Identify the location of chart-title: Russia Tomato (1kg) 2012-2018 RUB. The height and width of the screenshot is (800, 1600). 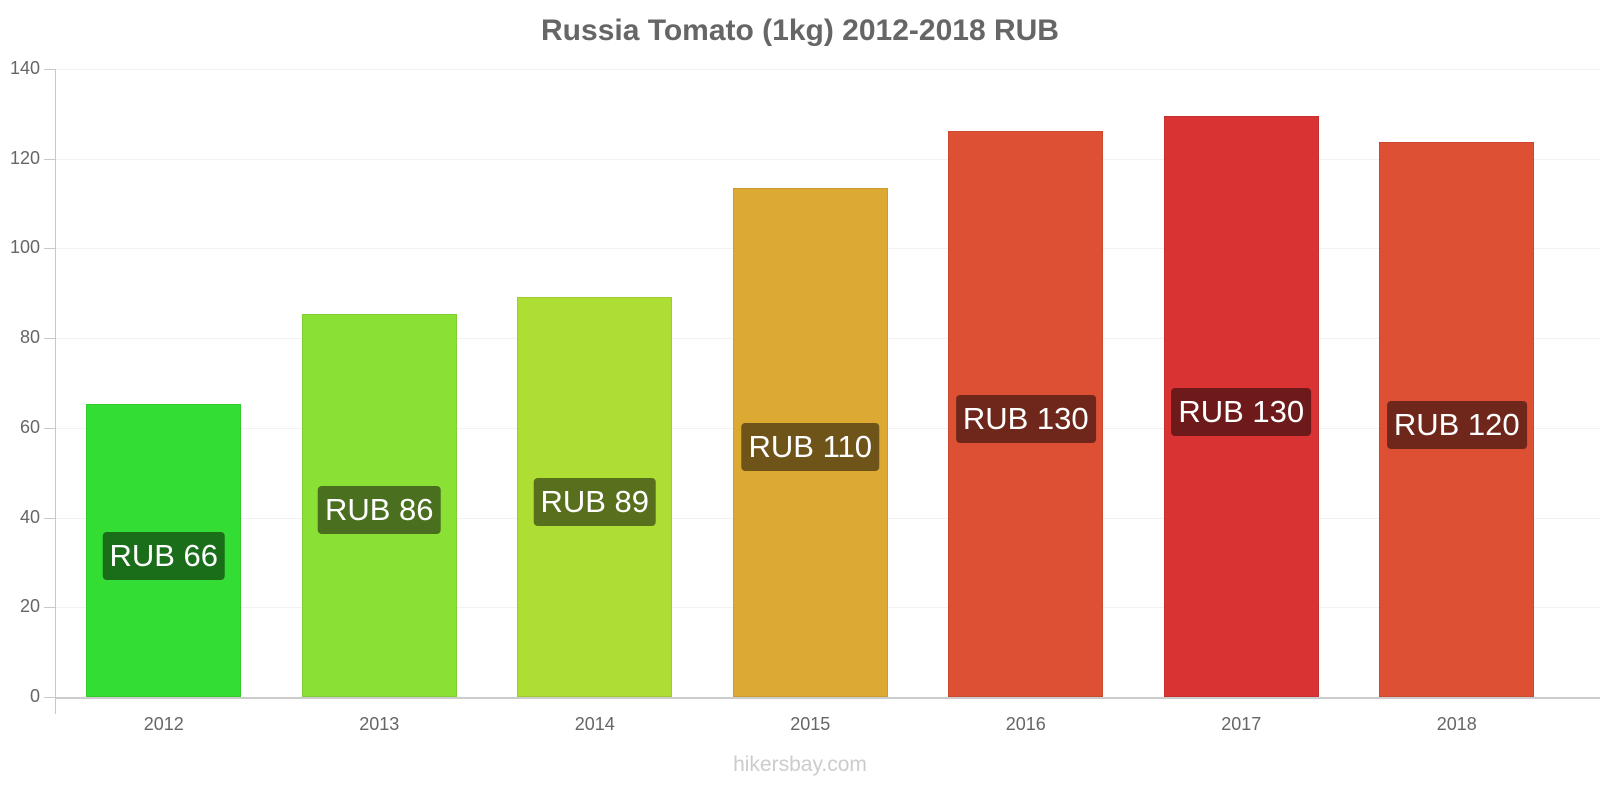
(800, 30).